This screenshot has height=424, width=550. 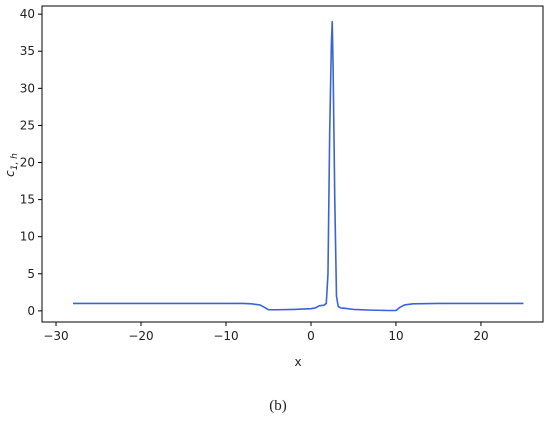 I want to click on y-tick-label: 30, so click(x=27, y=88).